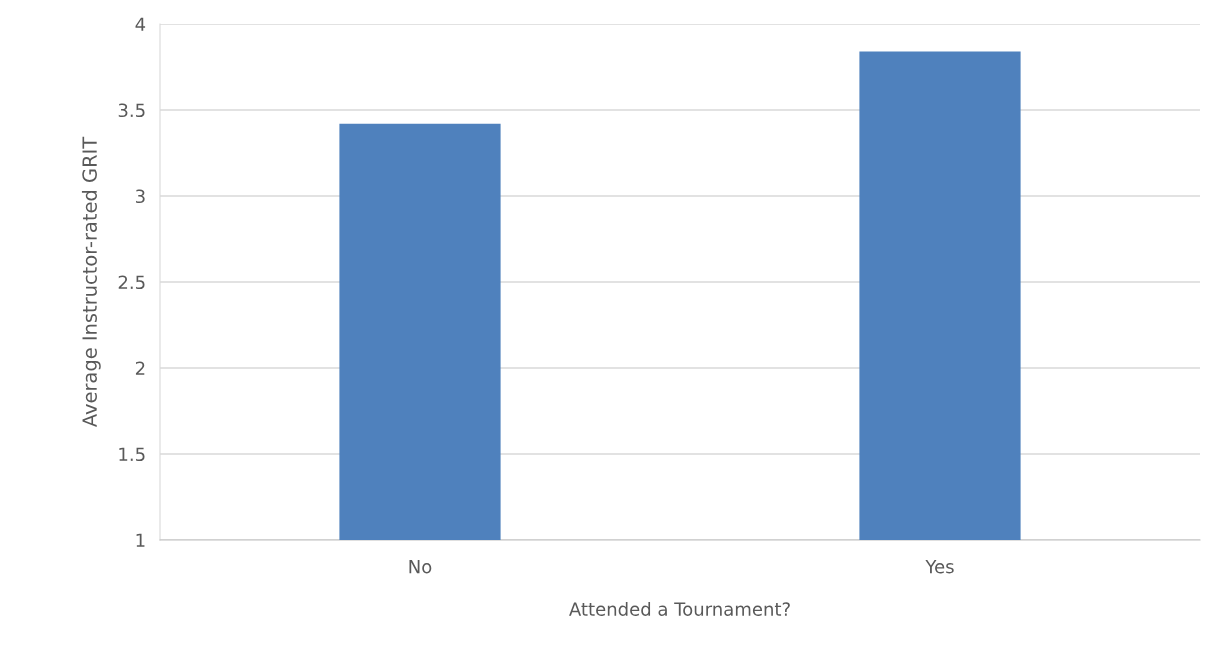 This screenshot has height=650, width=1208. Describe the element at coordinates (140, 196) in the screenshot. I see `y-tick-label: 3` at that location.